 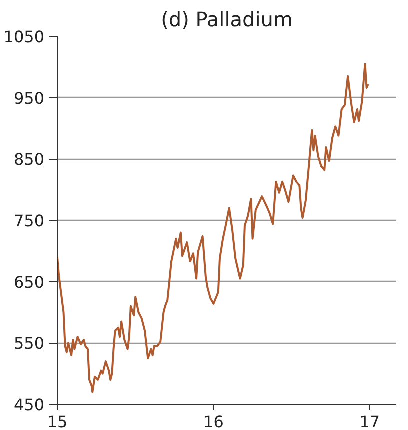 What do you see at coordinates (29, 405) in the screenshot?
I see `y-tick-label: 450` at bounding box center [29, 405].